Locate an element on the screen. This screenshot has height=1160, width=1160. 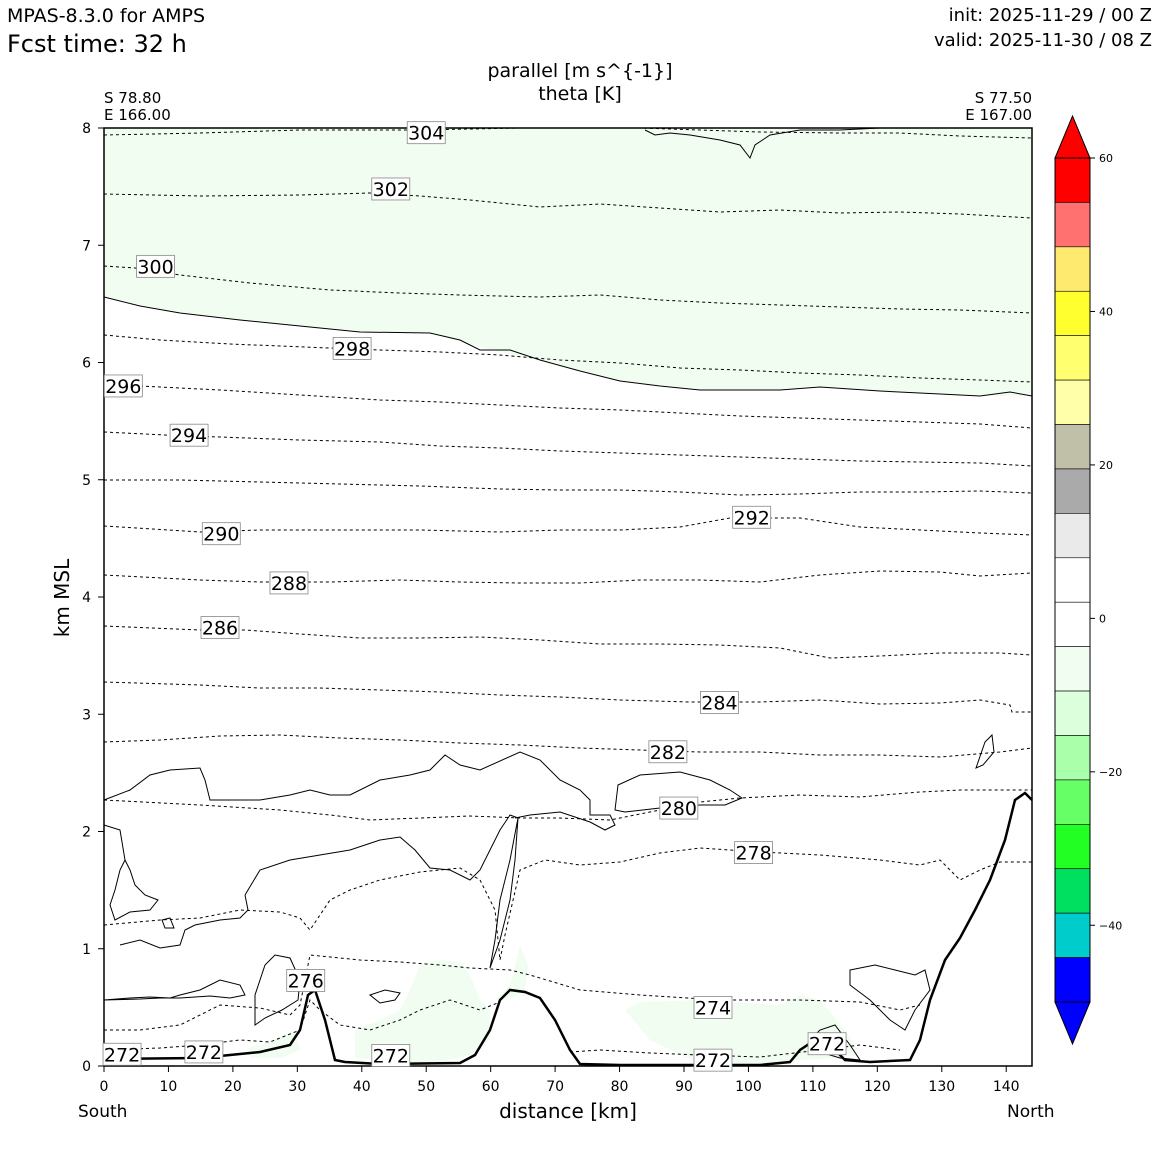
theta-label: 284 is located at coordinates (719, 703).